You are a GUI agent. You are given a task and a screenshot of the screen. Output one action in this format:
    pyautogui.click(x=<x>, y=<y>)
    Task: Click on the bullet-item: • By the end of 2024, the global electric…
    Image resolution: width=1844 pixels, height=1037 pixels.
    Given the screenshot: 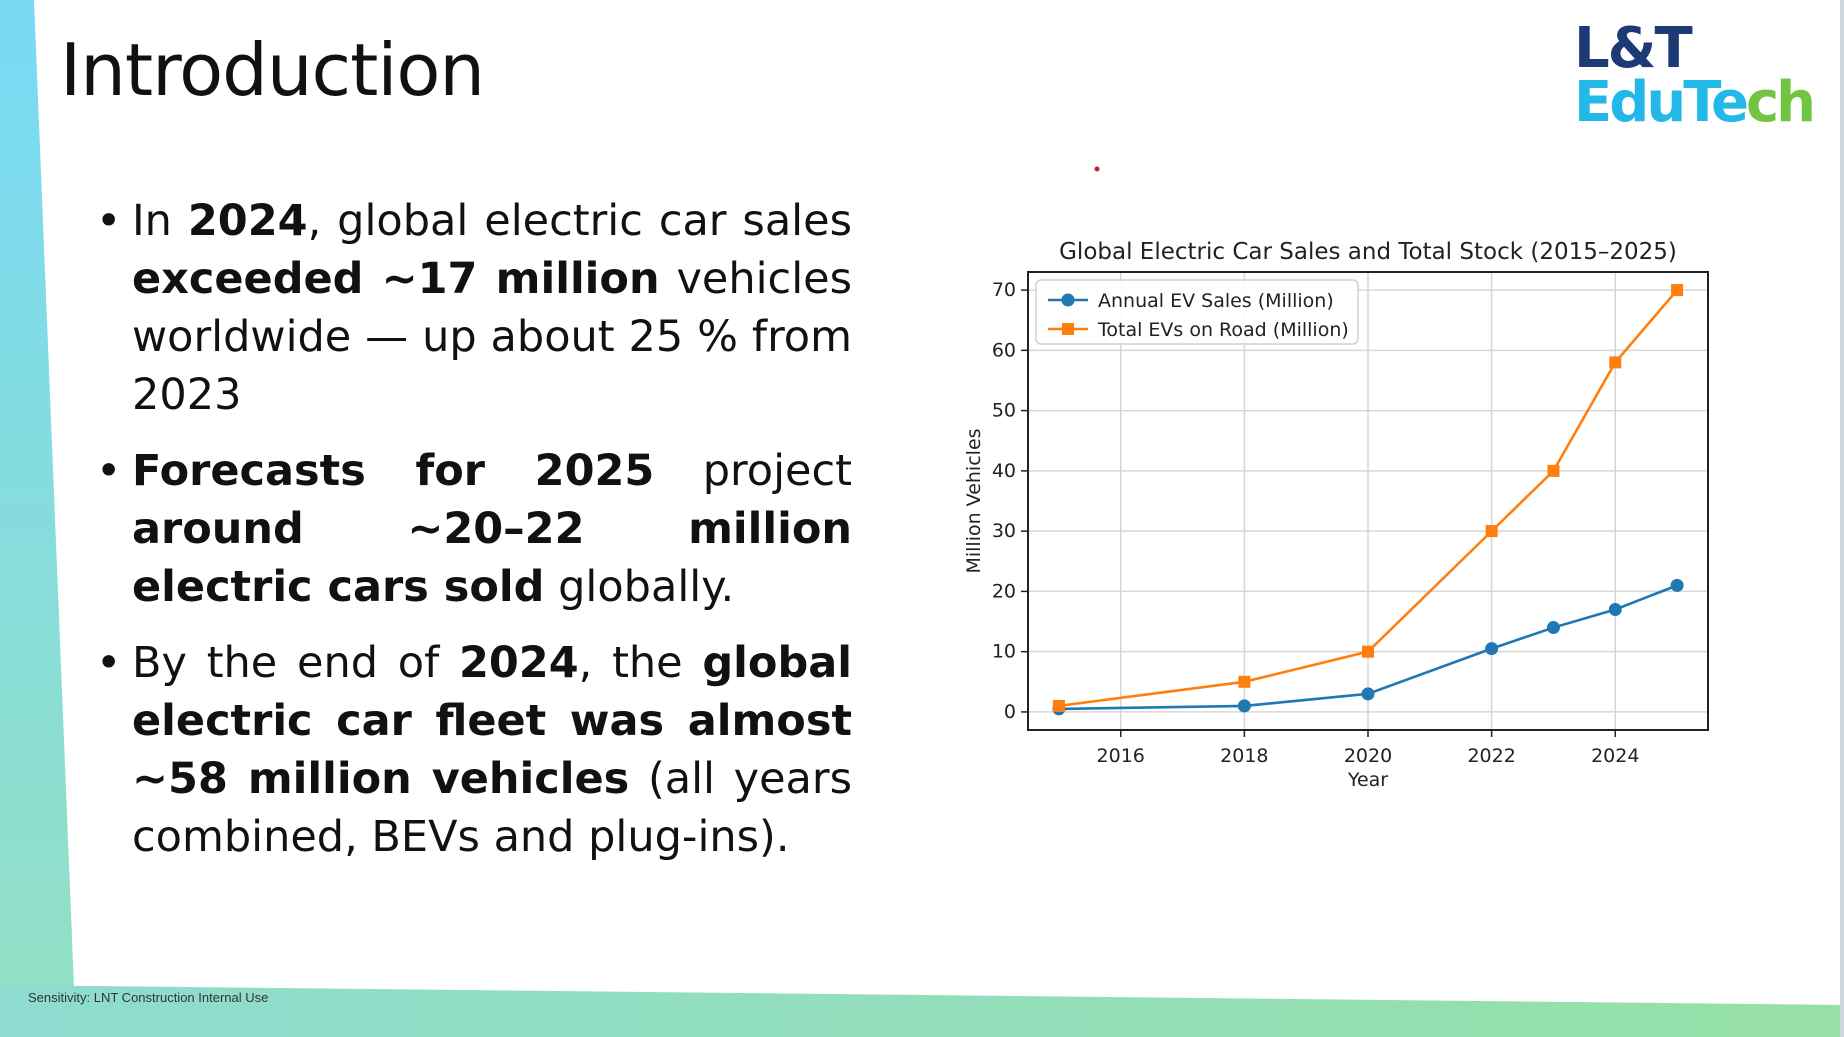 What is the action you would take?
    pyautogui.click(x=474, y=750)
    